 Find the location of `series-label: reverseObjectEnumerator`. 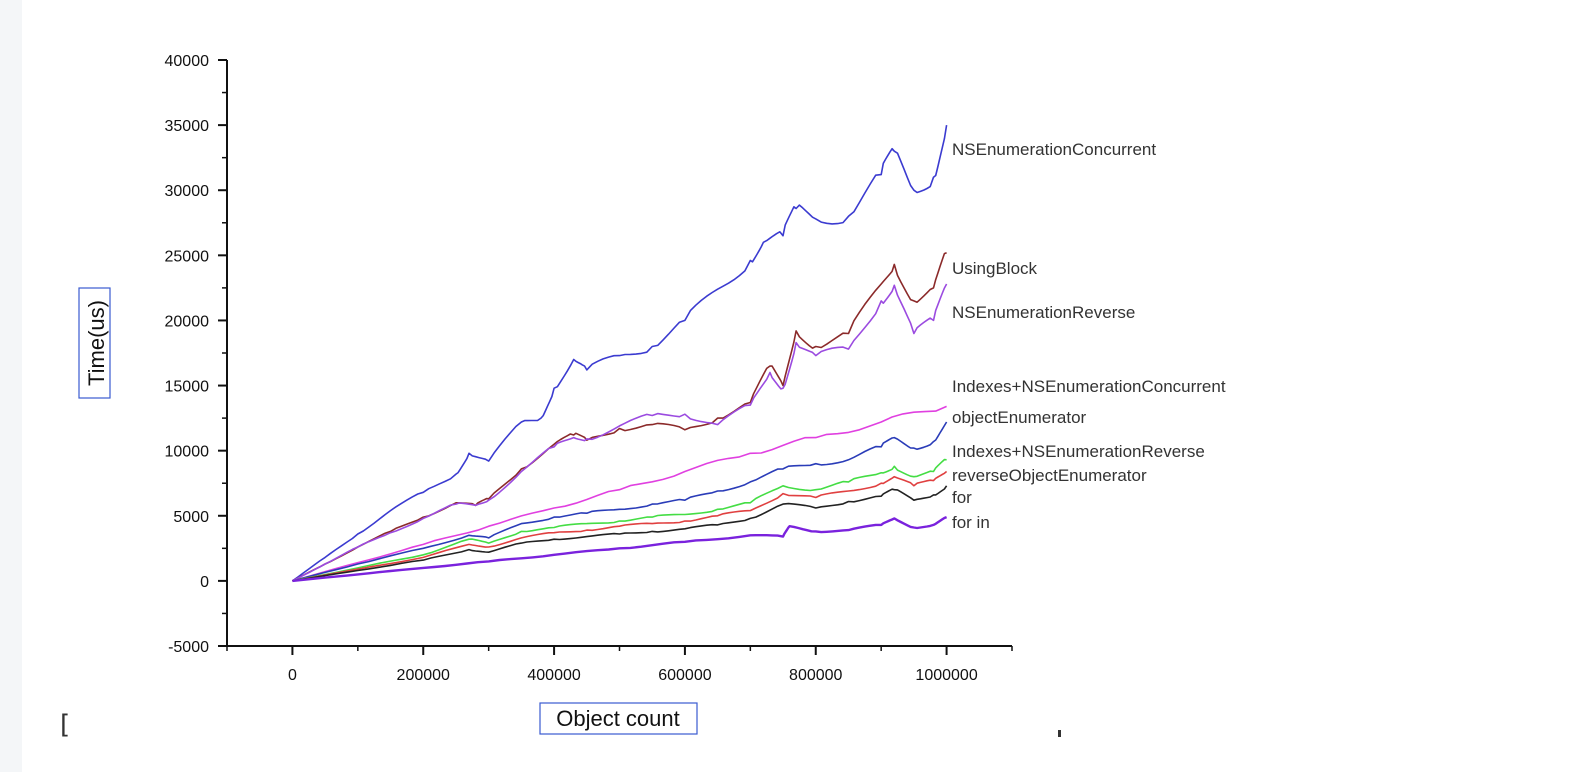

series-label: reverseObjectEnumerator is located at coordinates (1049, 475).